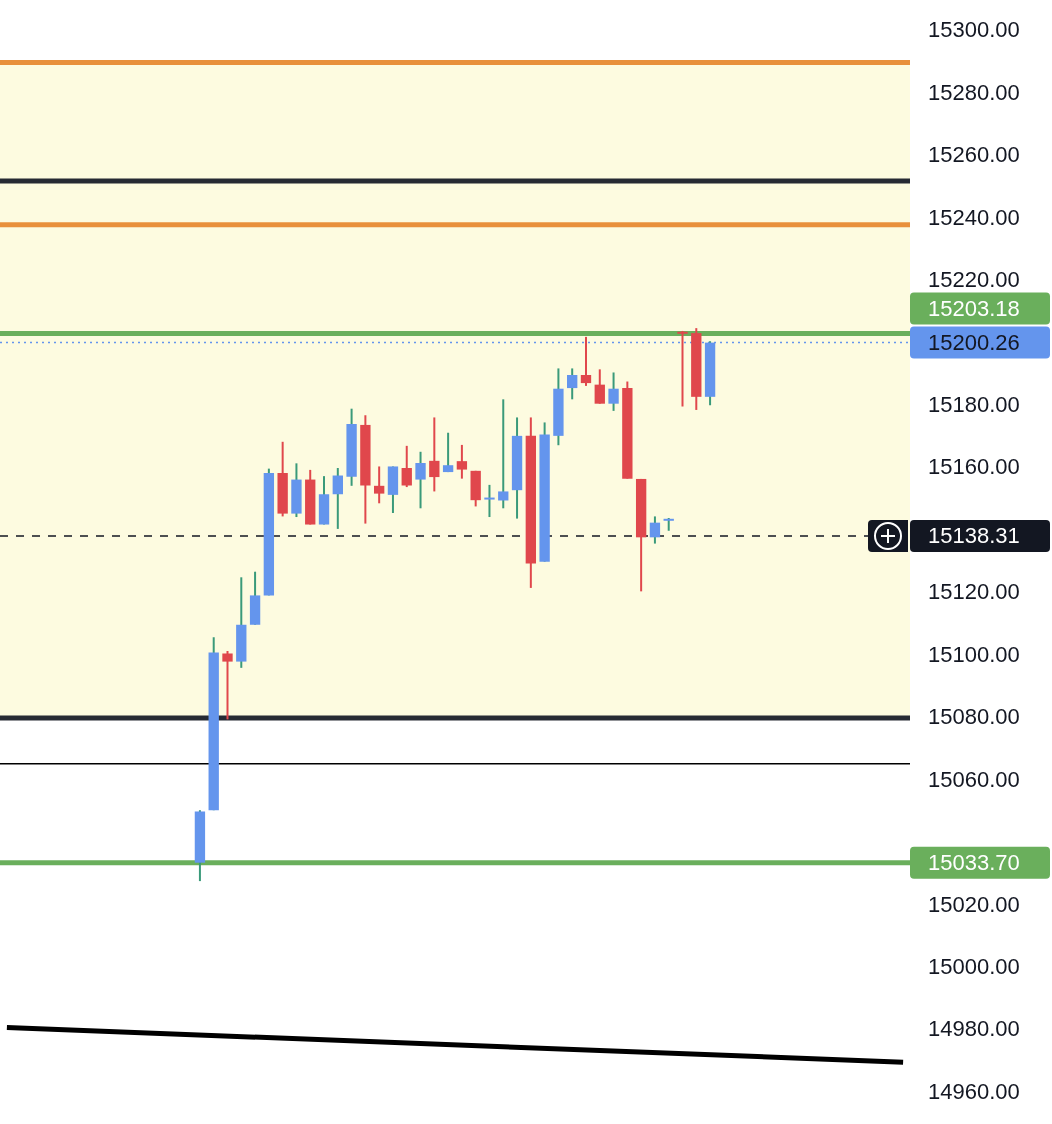  I want to click on y-tick-label: 14960.00, so click(974, 1091).